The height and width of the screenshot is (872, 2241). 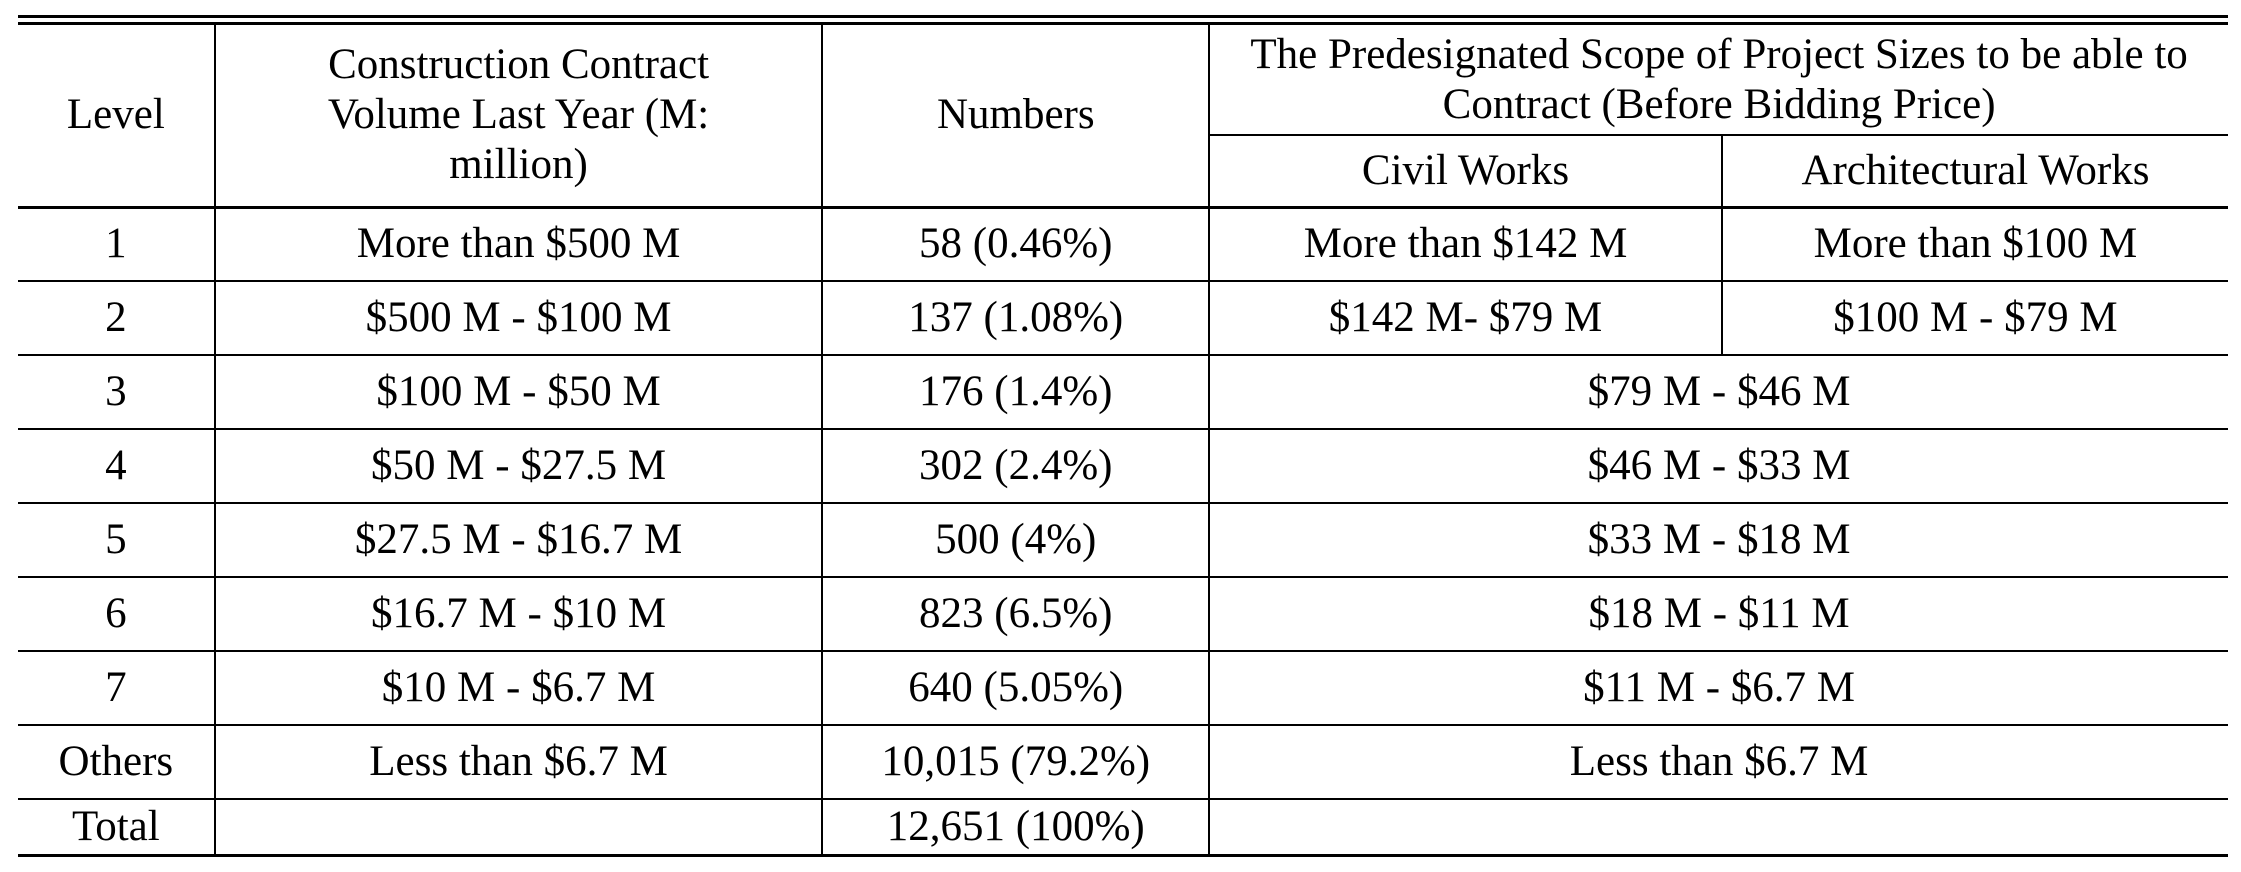 I want to click on cell-architectural-works: $100 M - $79 M, so click(x=1974, y=318).